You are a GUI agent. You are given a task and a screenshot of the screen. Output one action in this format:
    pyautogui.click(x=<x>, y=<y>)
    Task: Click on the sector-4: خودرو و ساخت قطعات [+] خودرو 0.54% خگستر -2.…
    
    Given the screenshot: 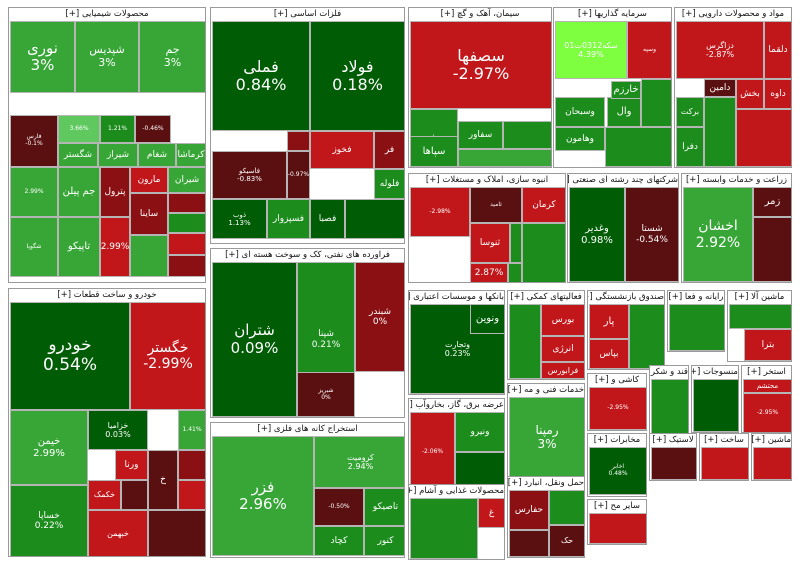 What is the action you would take?
    pyautogui.click(x=107, y=422)
    